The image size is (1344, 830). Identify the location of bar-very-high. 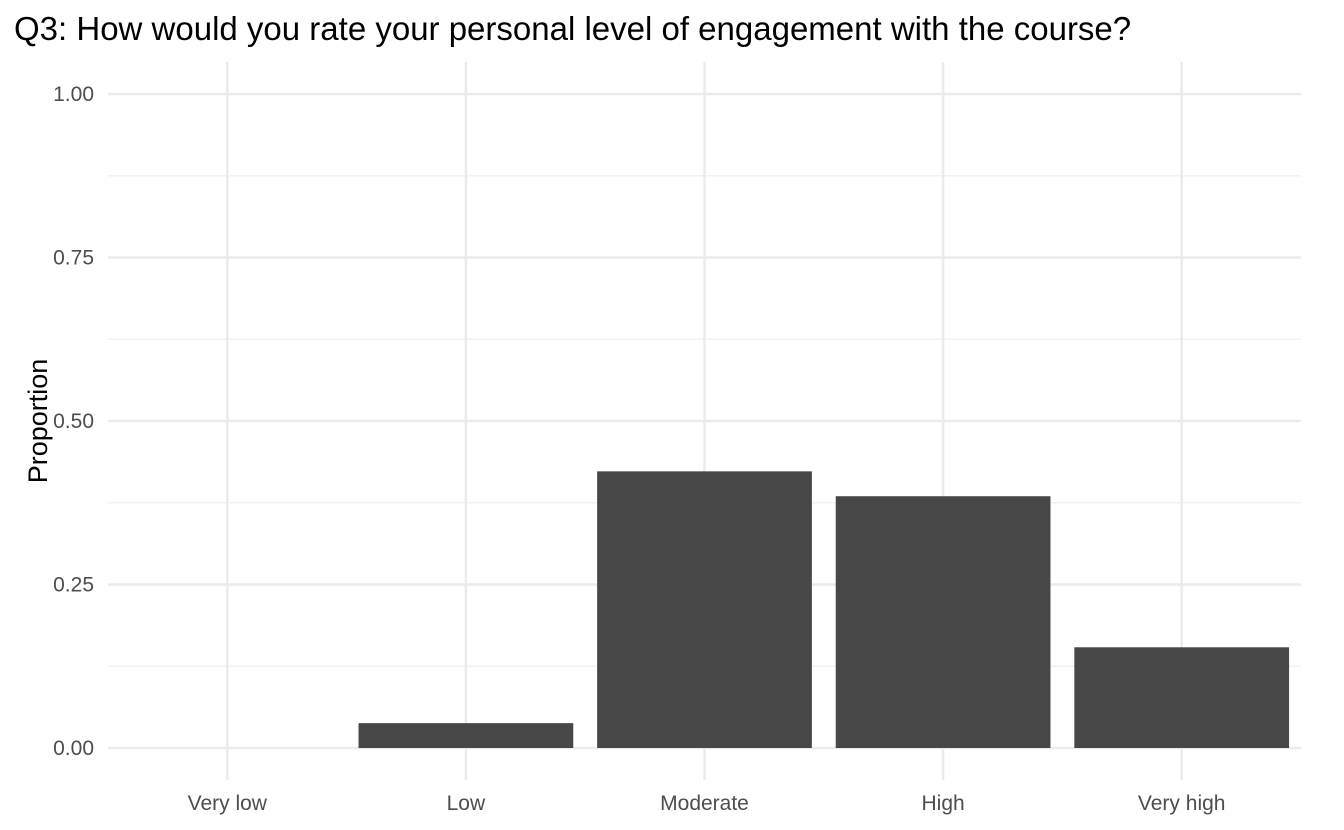
(1182, 697).